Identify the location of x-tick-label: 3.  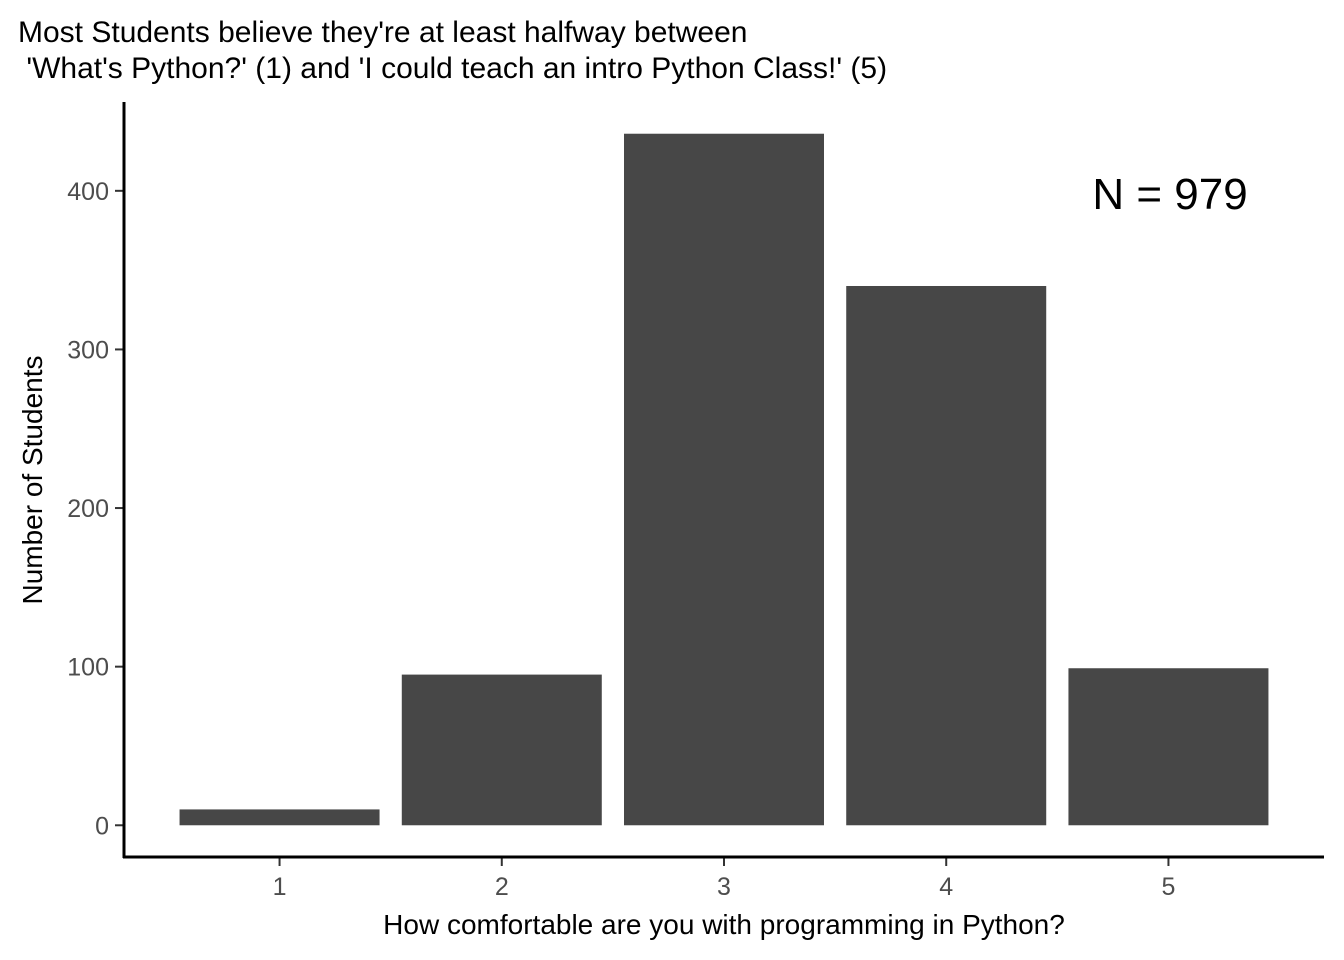
(724, 887).